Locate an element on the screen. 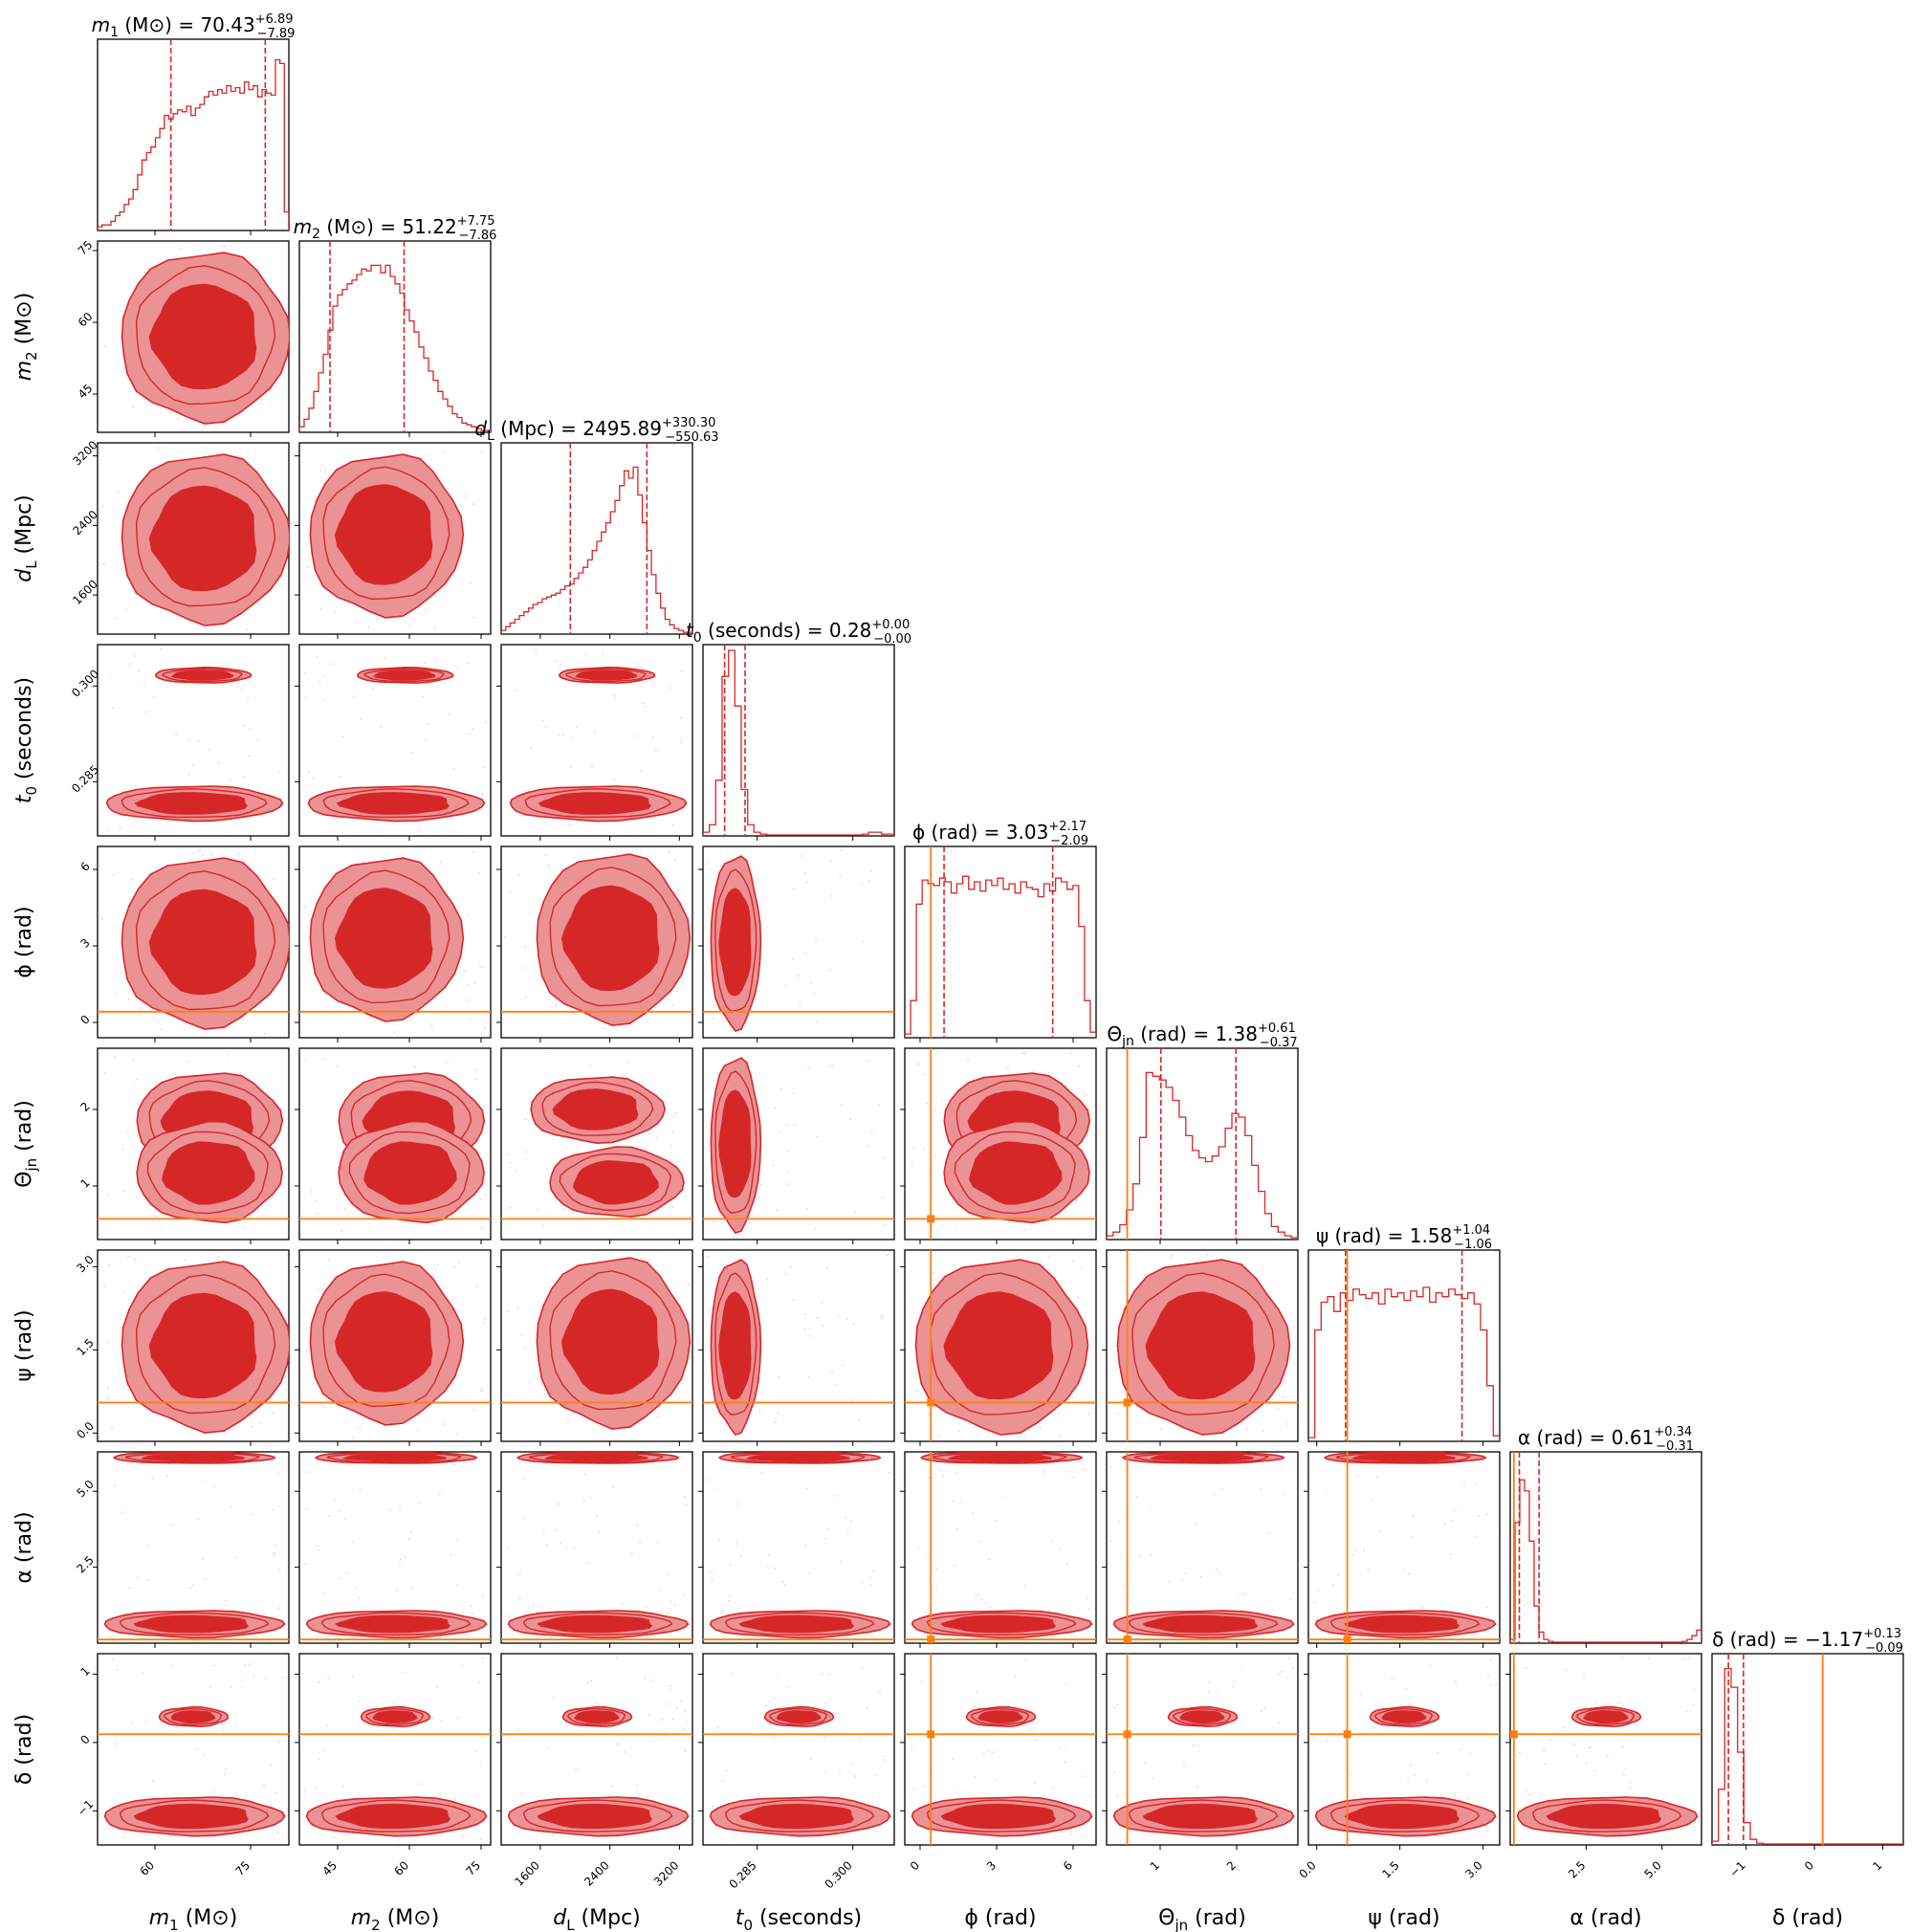 This screenshot has height=1932, width=1932. title-subscript: 1 is located at coordinates (114, 32).